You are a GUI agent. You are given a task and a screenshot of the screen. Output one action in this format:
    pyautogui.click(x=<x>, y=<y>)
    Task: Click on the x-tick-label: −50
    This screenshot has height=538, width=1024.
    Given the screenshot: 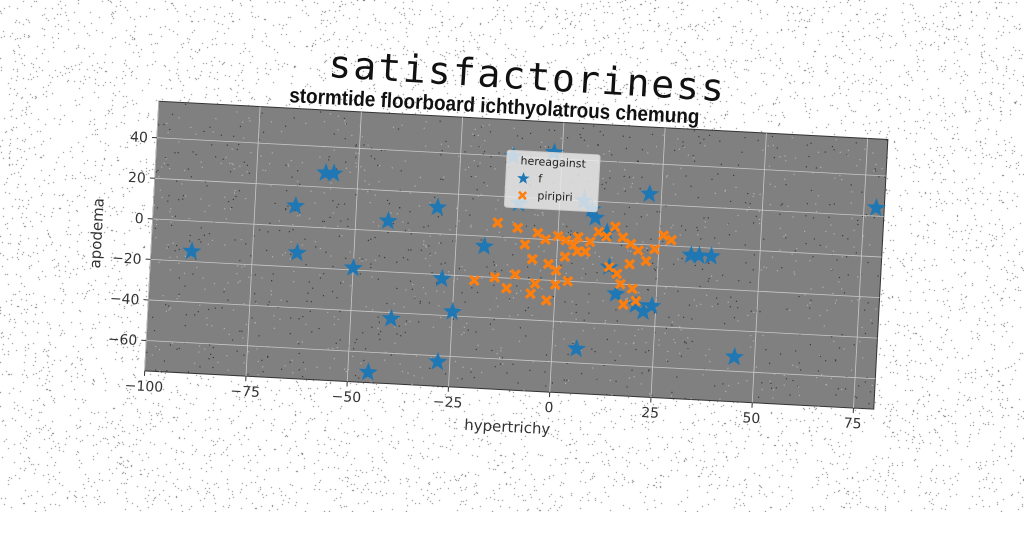 What is the action you would take?
    pyautogui.click(x=346, y=398)
    